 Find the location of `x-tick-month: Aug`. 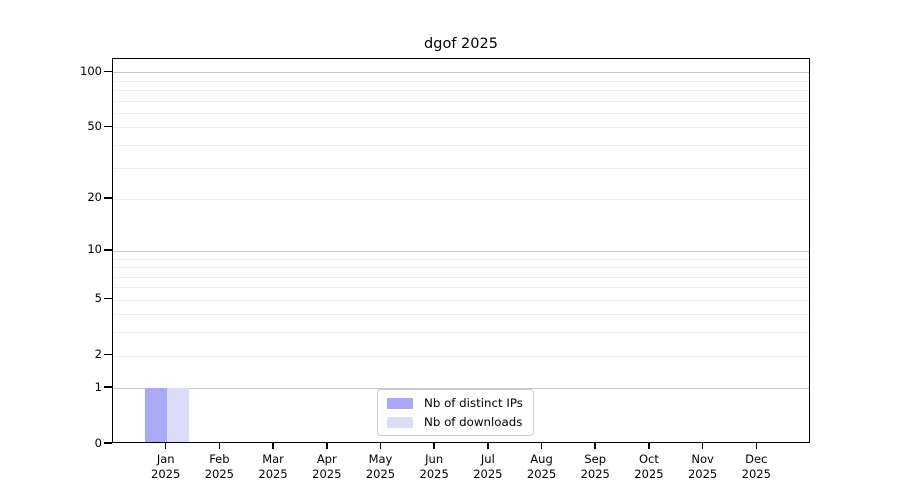

x-tick-month: Aug is located at coordinates (541, 459).